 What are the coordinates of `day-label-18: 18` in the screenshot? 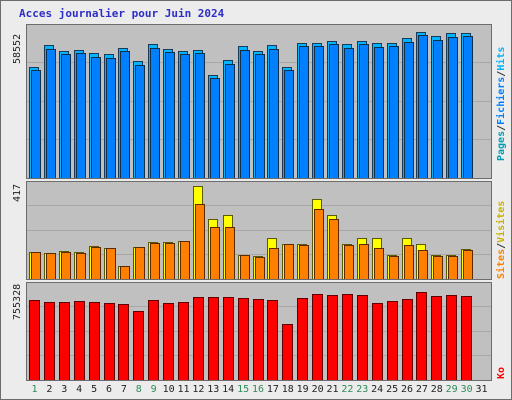 It's located at (287, 389).